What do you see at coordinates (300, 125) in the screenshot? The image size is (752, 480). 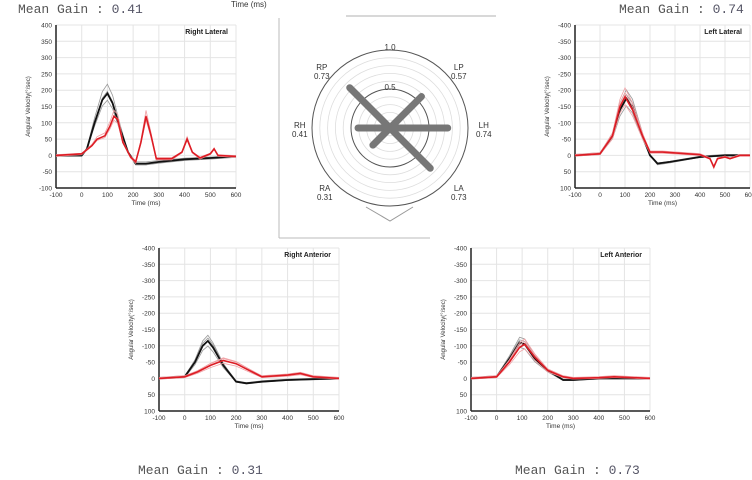 I see `canal-name: RH` at bounding box center [300, 125].